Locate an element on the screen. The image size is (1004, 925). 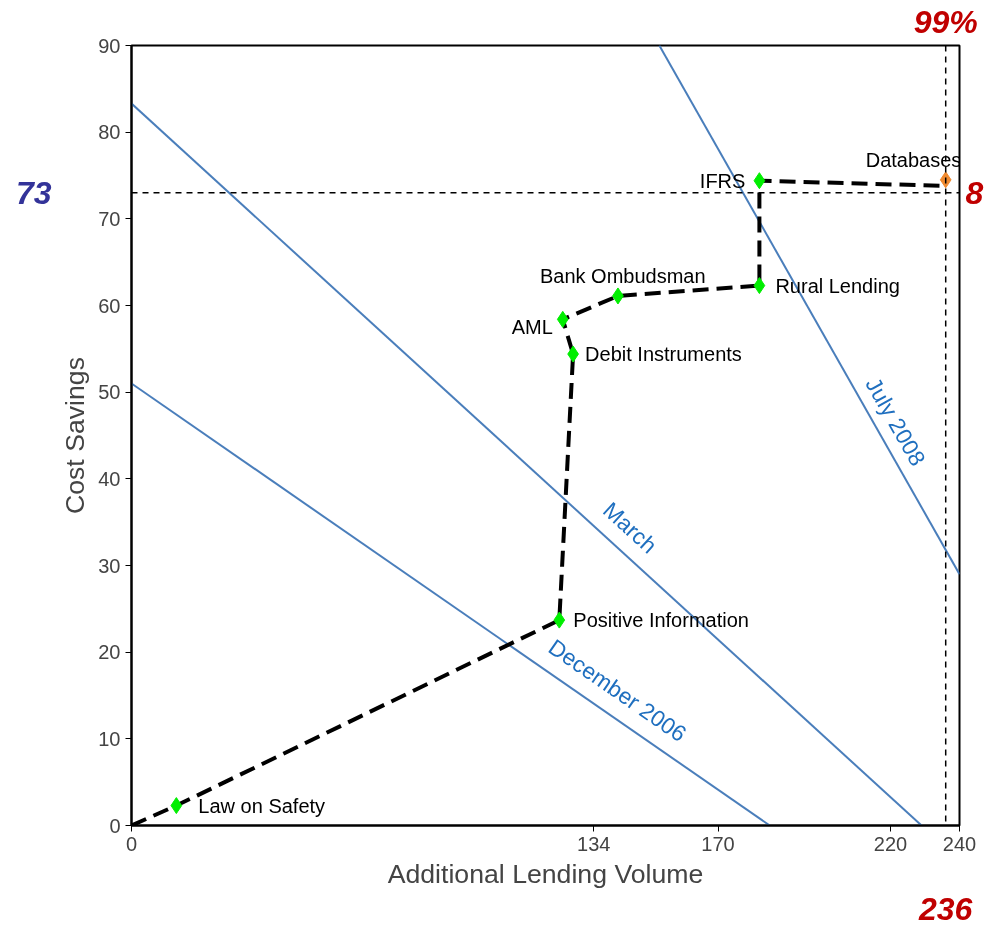
x-tick-label: 170 is located at coordinates (718, 843).